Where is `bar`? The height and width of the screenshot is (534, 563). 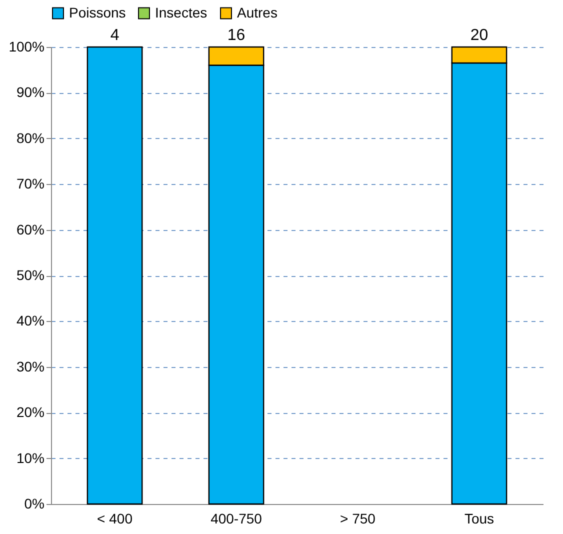 bar is located at coordinates (114, 275).